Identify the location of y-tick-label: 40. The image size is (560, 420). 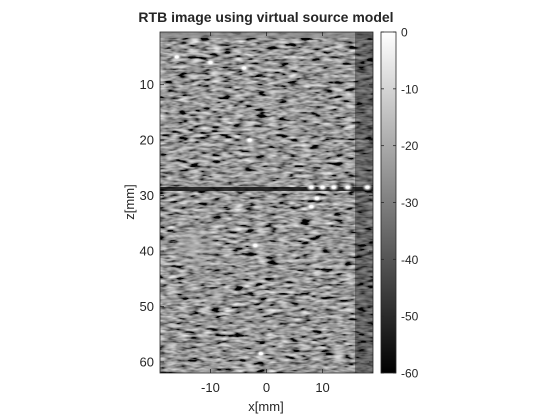
(147, 251).